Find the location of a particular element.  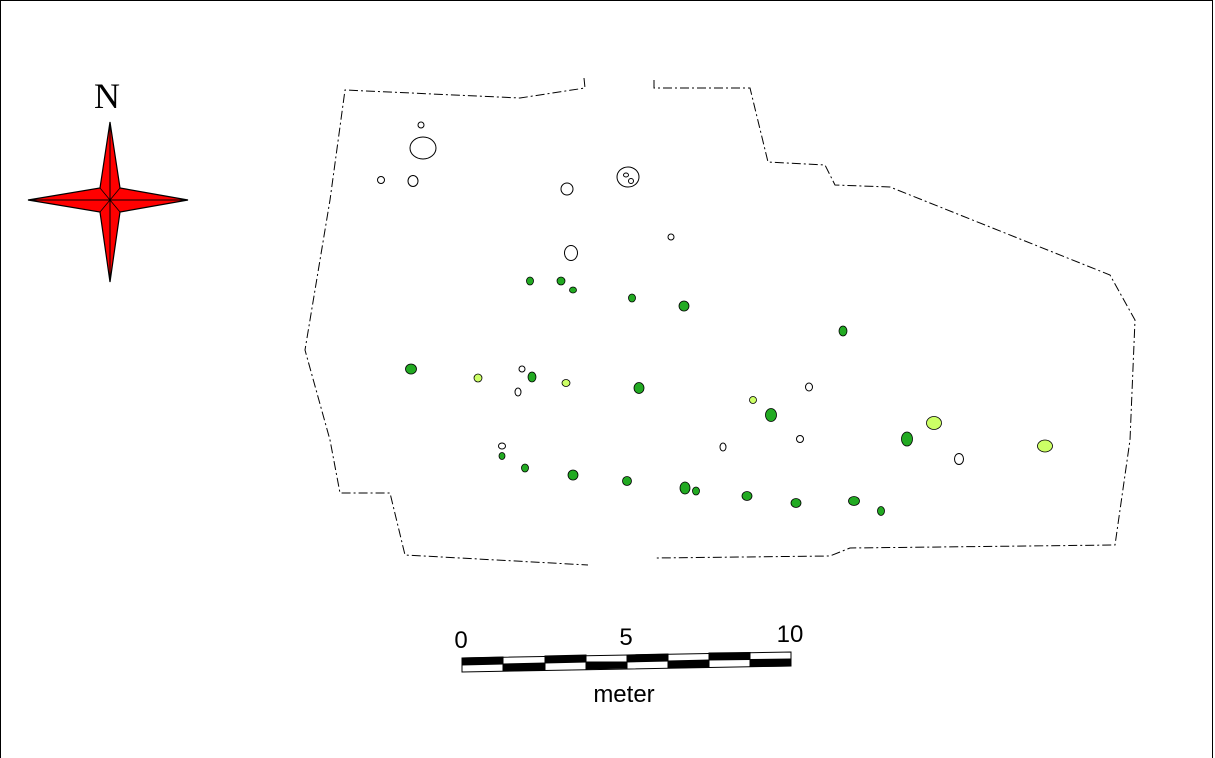

scale-bar-segments is located at coordinates (626, 662).